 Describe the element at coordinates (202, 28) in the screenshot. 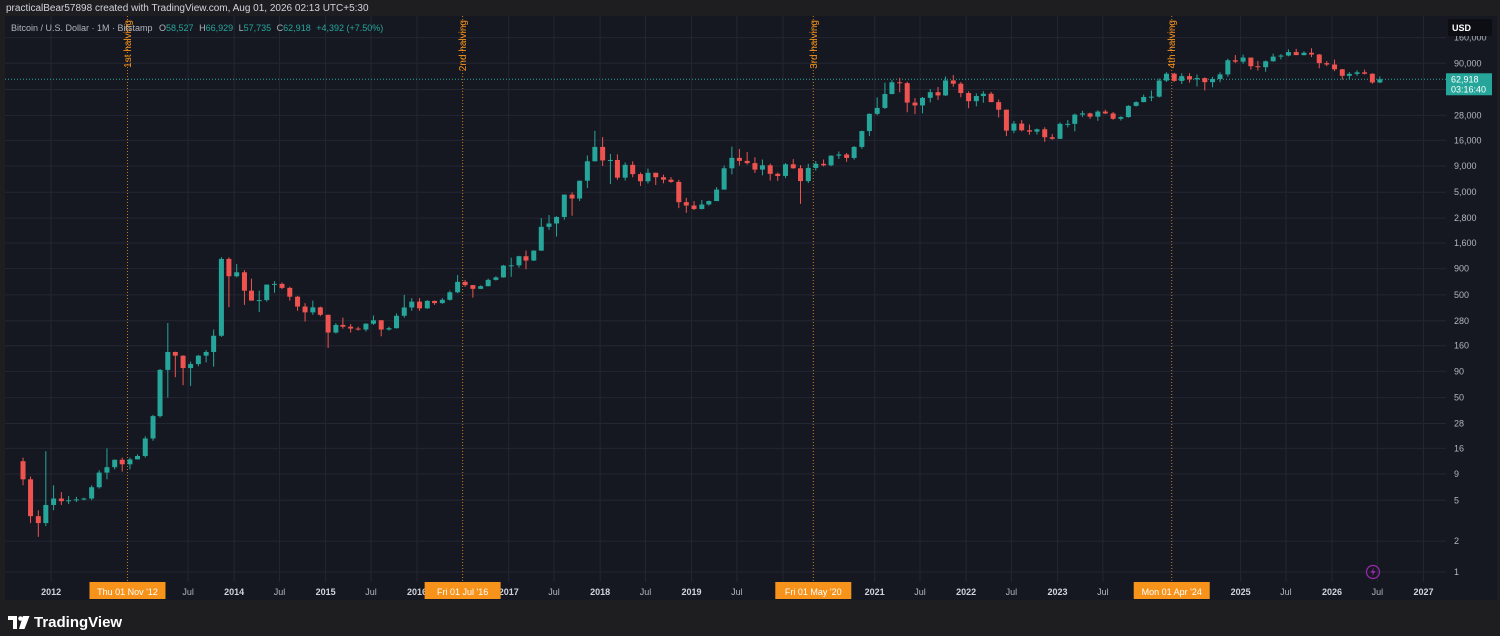

I see `high-label: H` at that location.